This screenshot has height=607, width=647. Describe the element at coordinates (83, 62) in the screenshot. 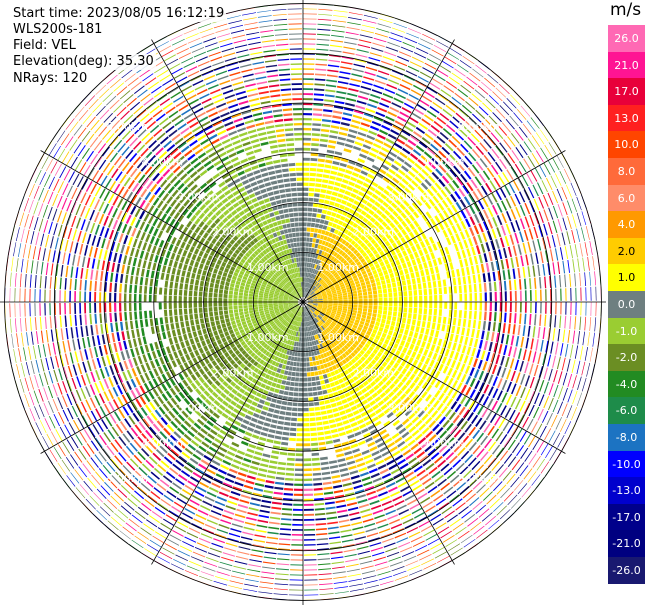

I see `elevation-label: Elevation(deg): 35.30` at that location.